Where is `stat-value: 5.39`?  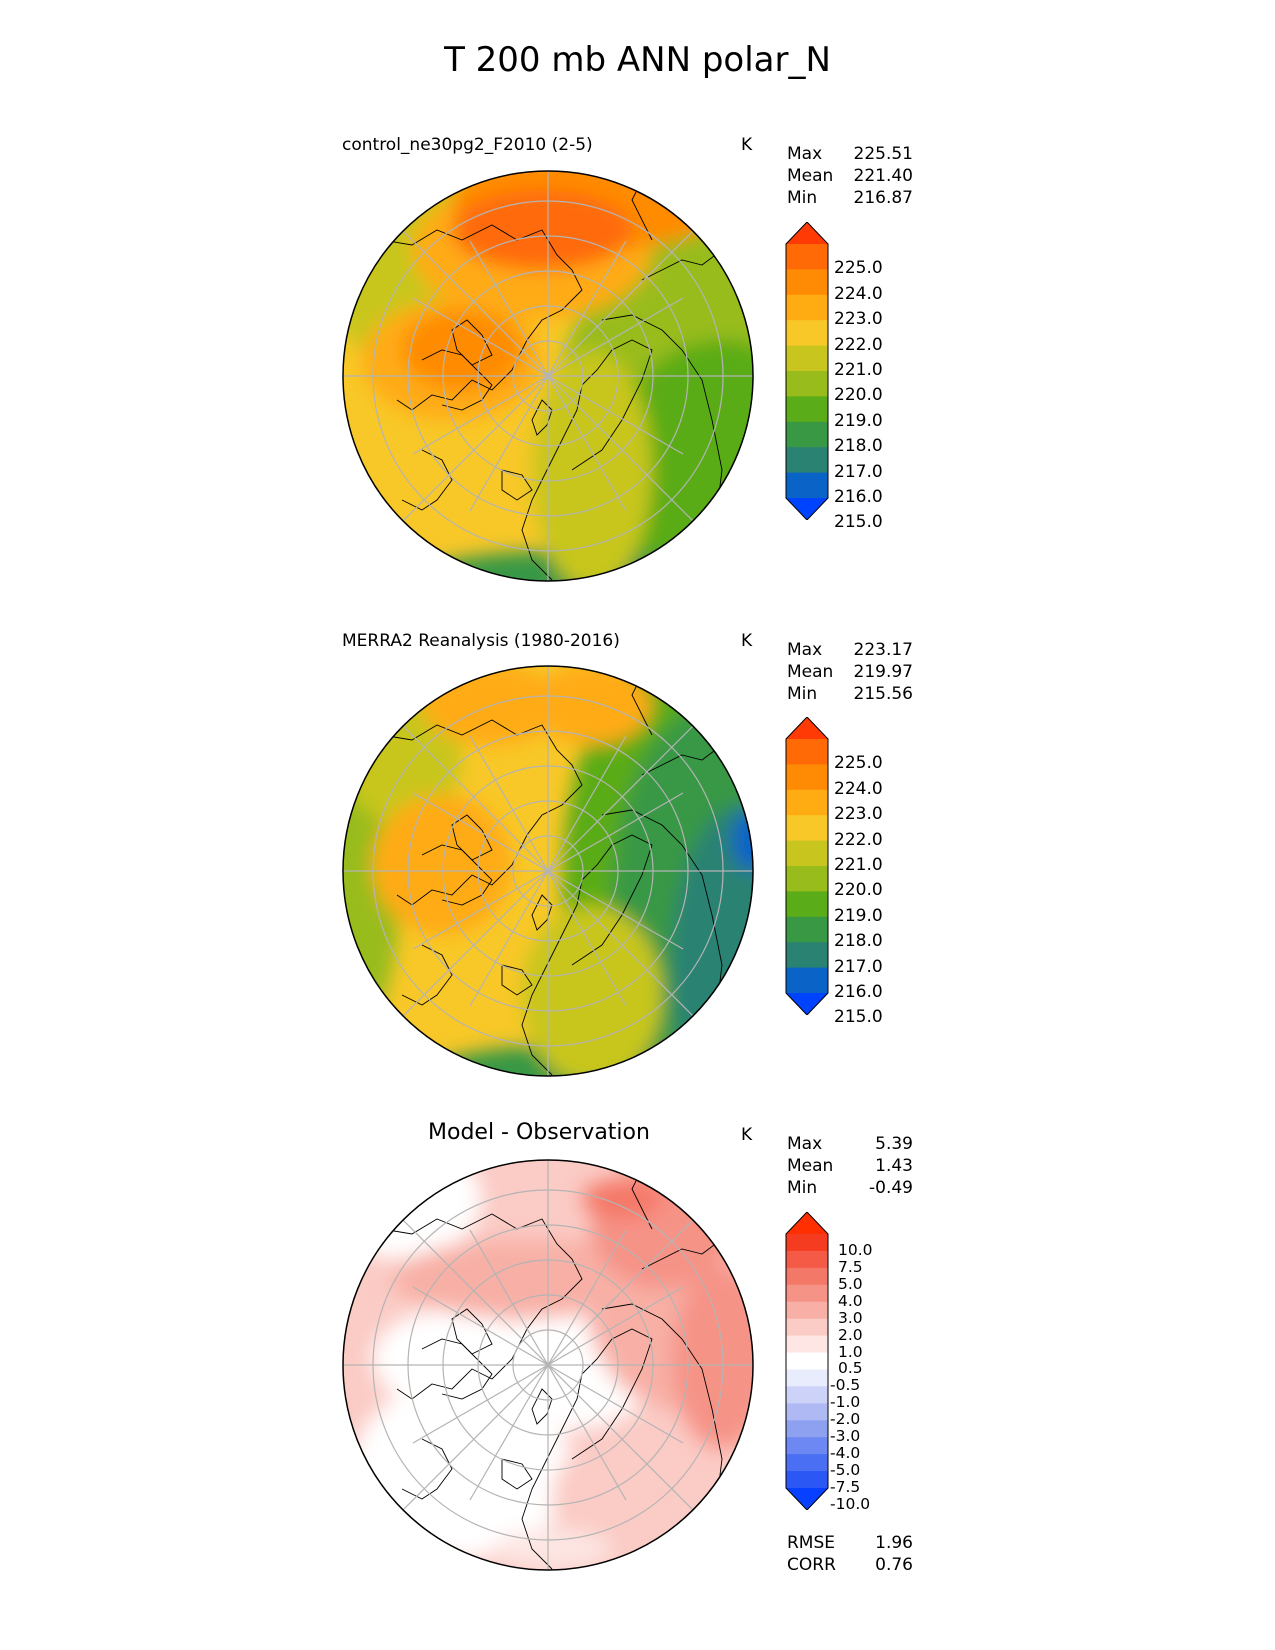
stat-value: 5.39 is located at coordinates (894, 1144).